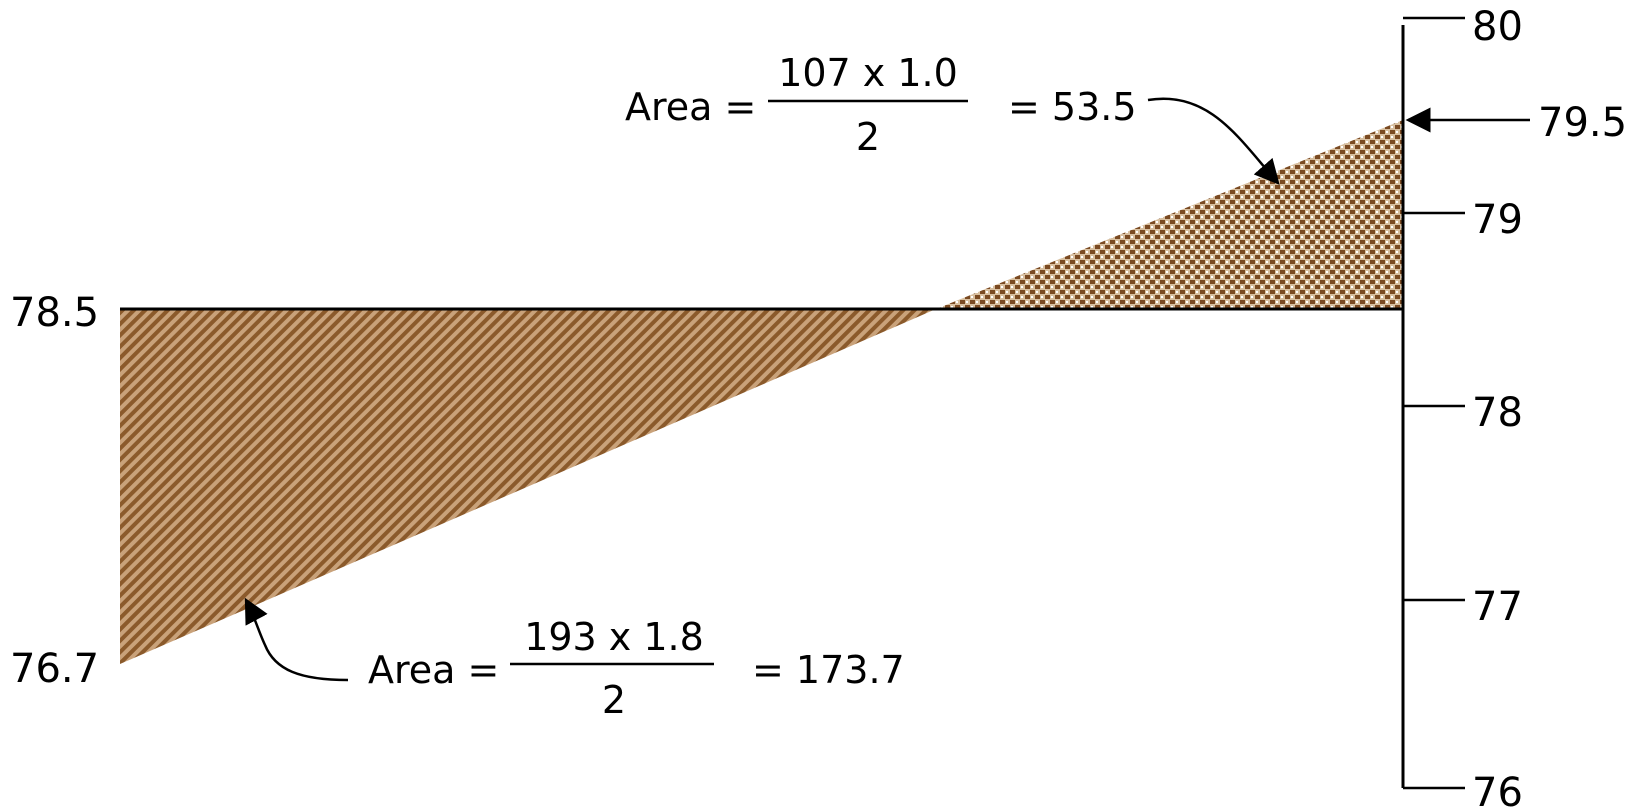 This screenshot has height=812, width=1637. Describe the element at coordinates (296, 639) in the screenshot. I see `lower-callout-arrow` at that location.